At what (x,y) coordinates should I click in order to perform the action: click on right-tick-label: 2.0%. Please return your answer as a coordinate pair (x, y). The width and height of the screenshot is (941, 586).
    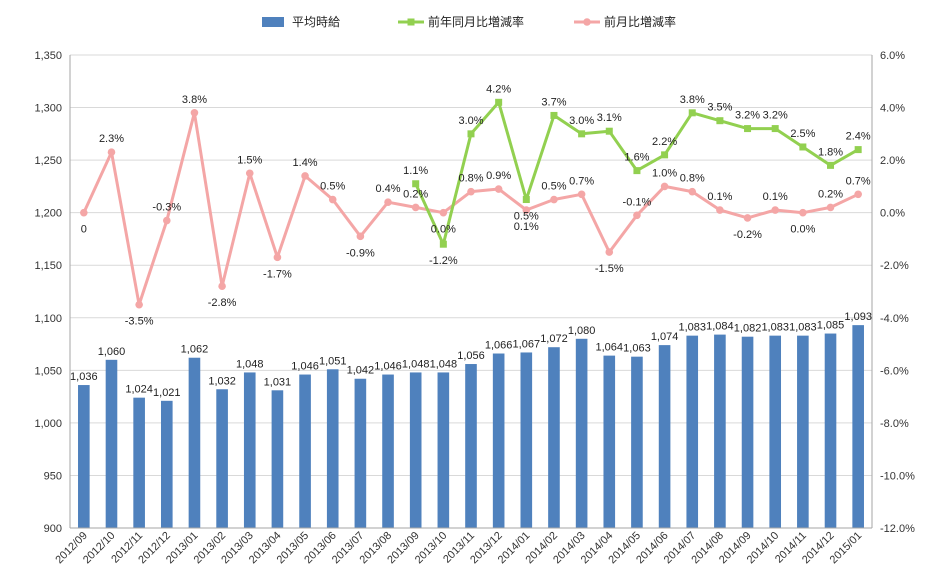
    Looking at the image, I should click on (892, 161).